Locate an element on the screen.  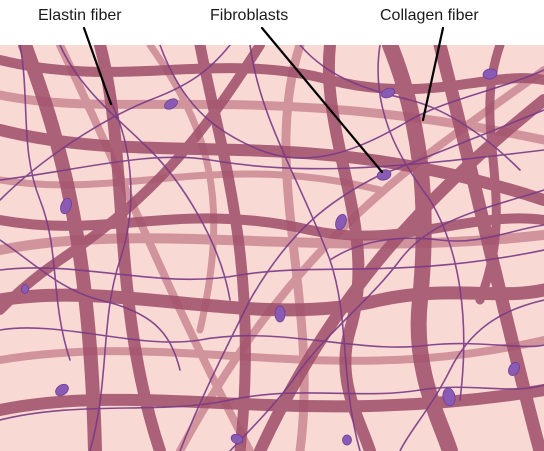
collagen-leader-line is located at coordinates (433, 74).